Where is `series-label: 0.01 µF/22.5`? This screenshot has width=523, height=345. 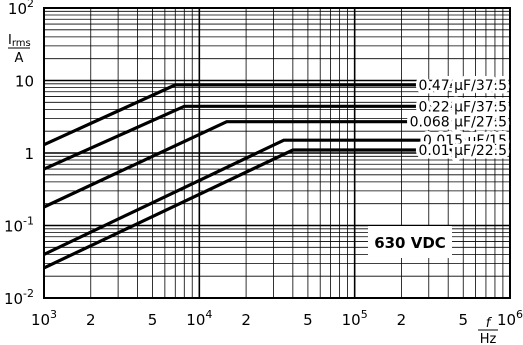
series-label: 0.01 µF/22.5 is located at coordinates (463, 151).